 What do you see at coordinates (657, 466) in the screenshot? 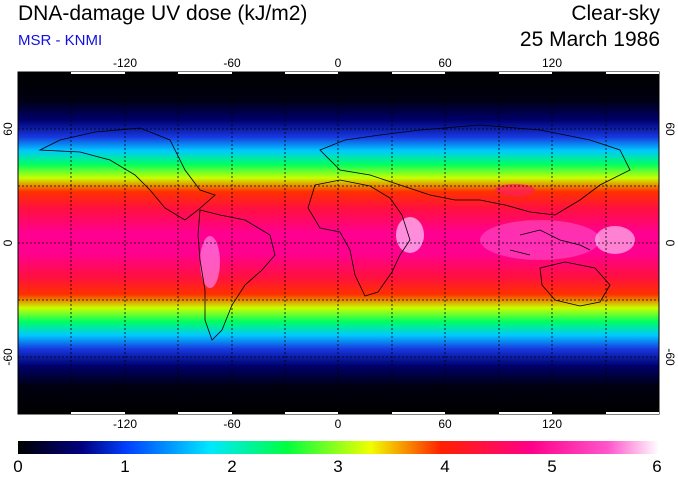
I see `colorbar-label: 6` at bounding box center [657, 466].